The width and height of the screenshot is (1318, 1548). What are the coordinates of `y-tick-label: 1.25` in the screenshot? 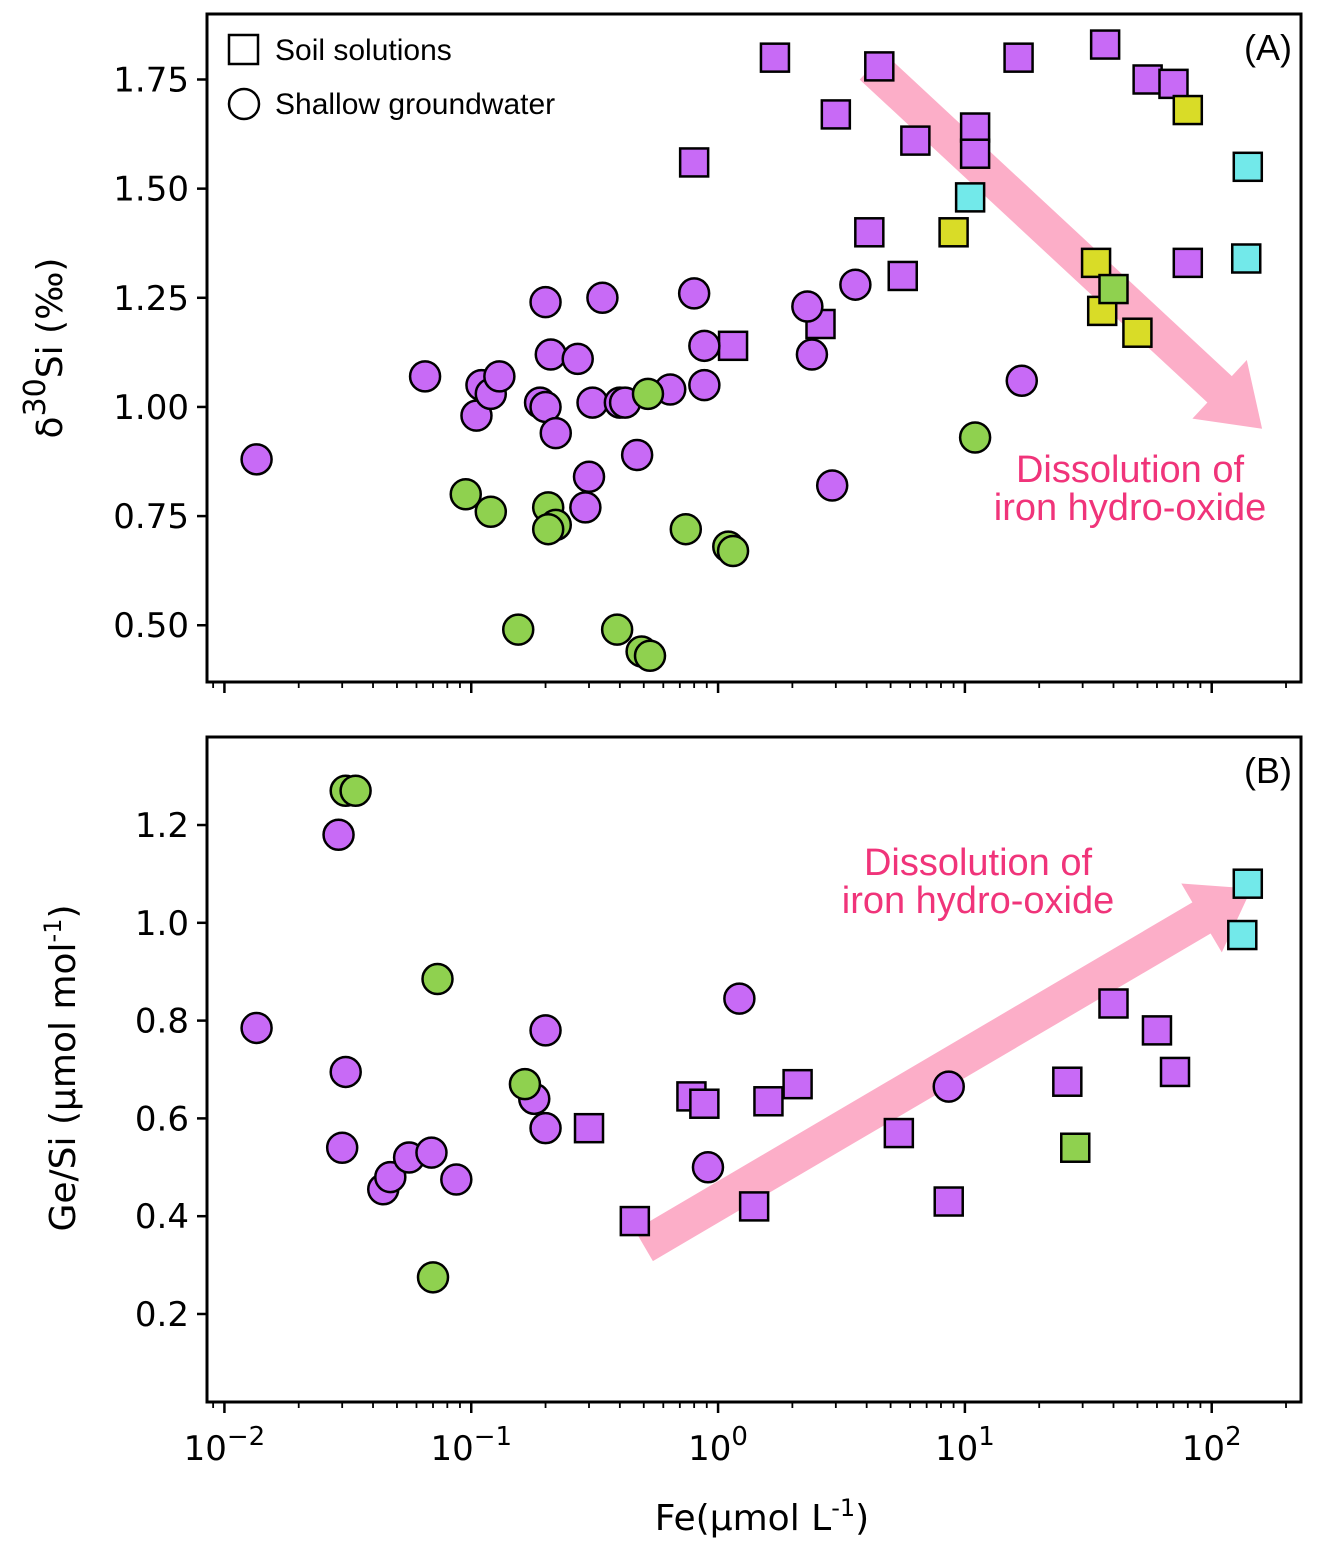 It's located at (151, 299).